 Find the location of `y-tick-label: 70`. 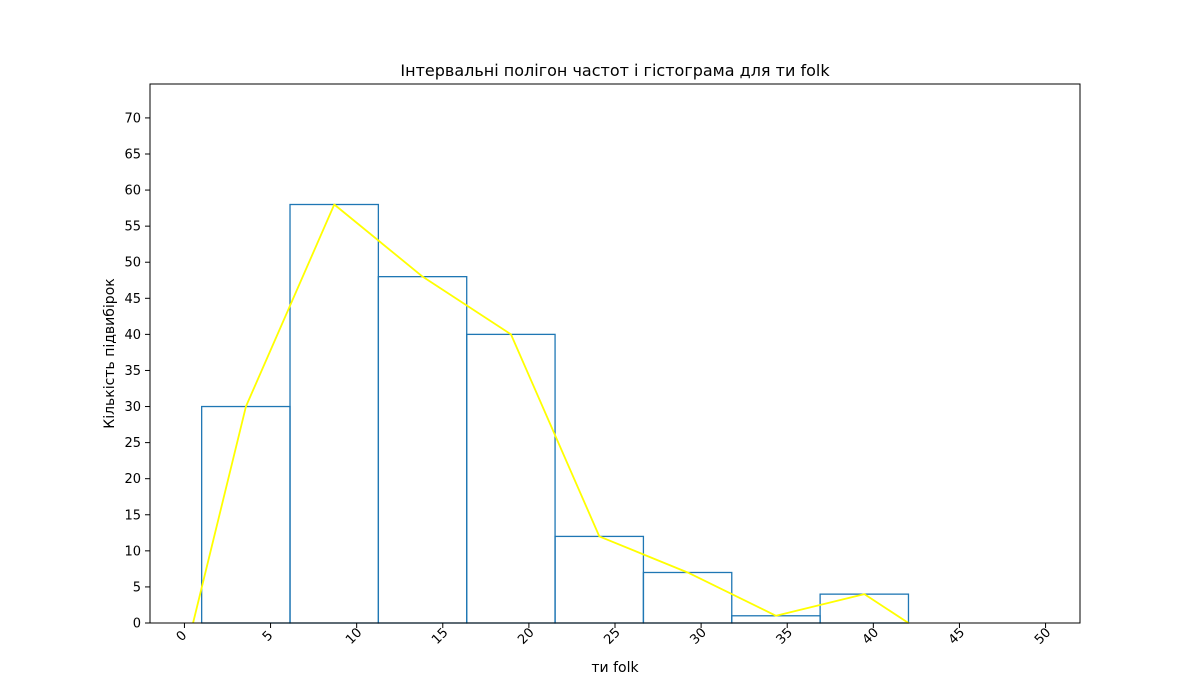

y-tick-label: 70 is located at coordinates (132, 118).